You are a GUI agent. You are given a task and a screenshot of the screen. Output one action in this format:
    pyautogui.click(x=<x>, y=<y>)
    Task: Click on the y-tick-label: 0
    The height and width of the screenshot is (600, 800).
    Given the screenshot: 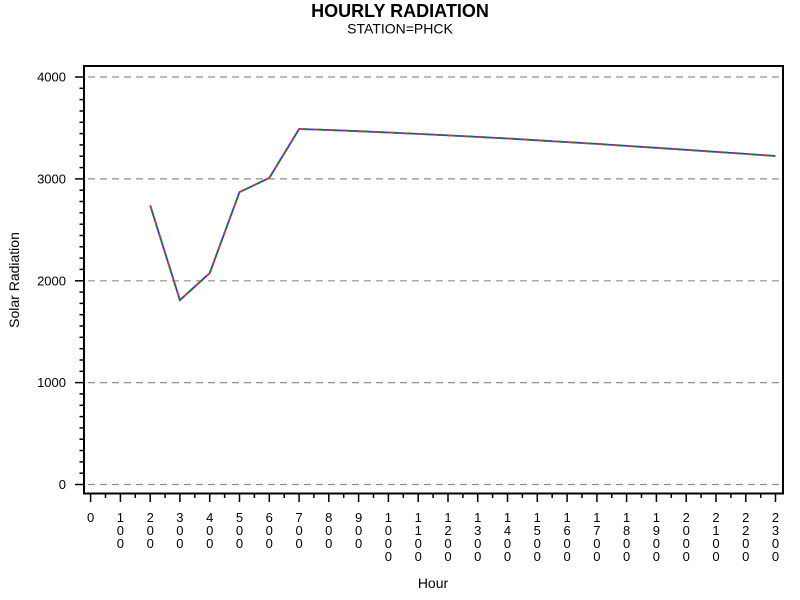 What is the action you would take?
    pyautogui.click(x=62, y=484)
    